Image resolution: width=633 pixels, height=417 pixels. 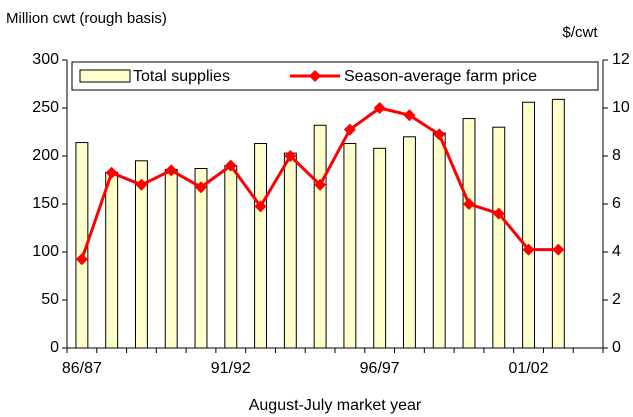 I want to click on y-tick-label: 100, so click(x=45, y=251).